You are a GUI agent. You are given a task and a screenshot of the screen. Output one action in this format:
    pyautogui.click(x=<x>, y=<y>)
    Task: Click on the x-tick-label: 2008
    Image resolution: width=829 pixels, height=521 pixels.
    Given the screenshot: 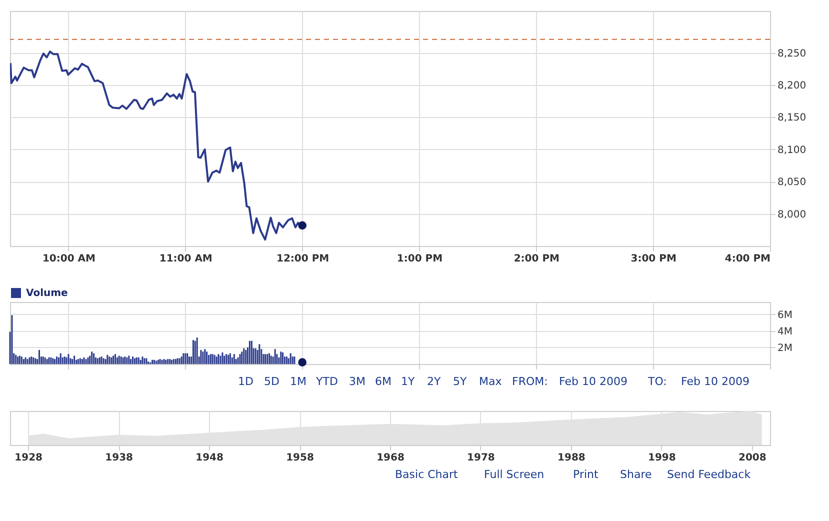 What is the action you would take?
    pyautogui.click(x=752, y=458)
    